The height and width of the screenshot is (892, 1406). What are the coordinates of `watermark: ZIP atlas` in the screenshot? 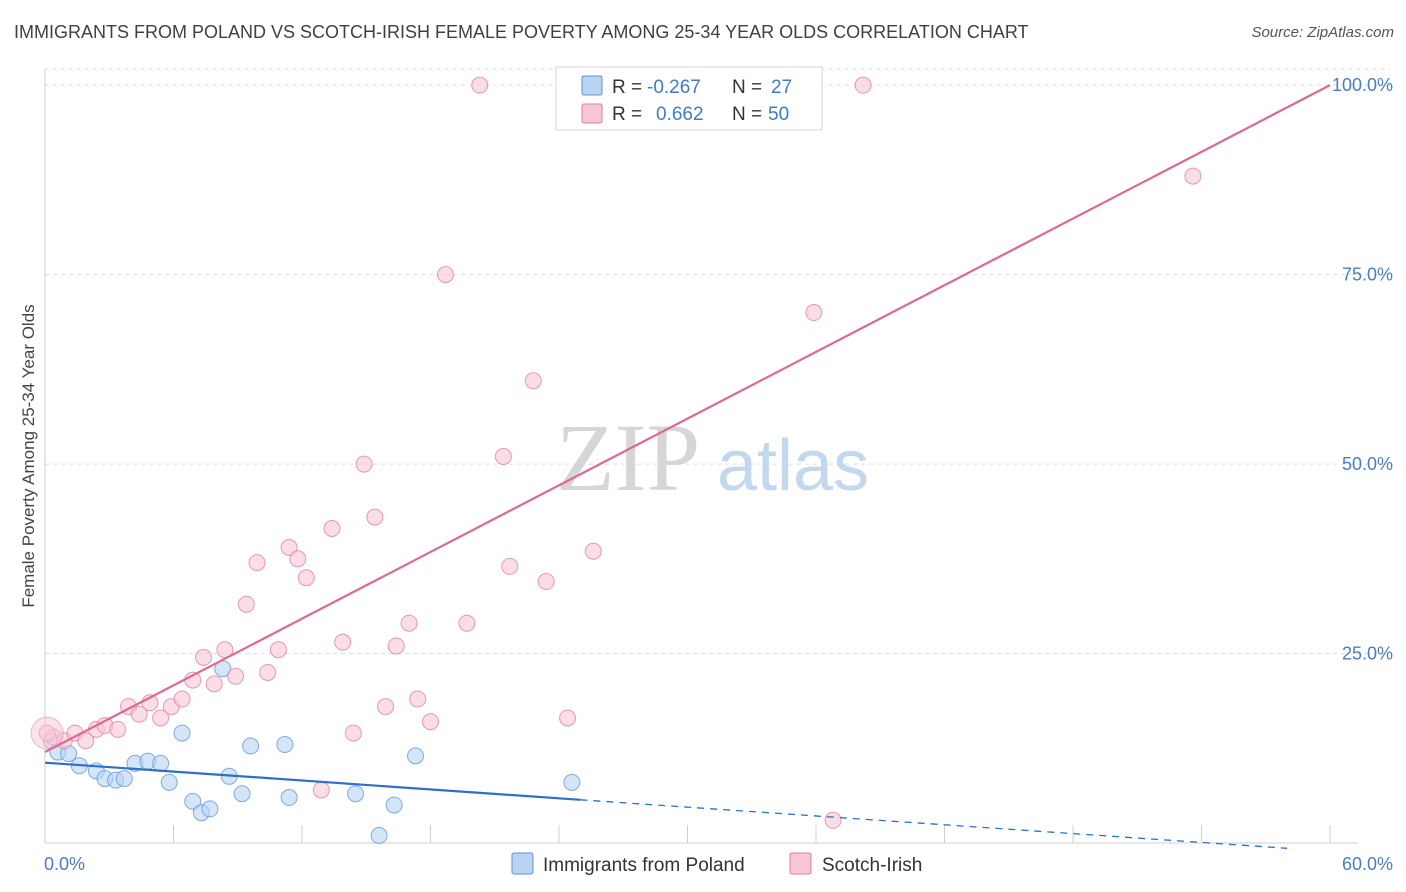 It's located at (712, 457).